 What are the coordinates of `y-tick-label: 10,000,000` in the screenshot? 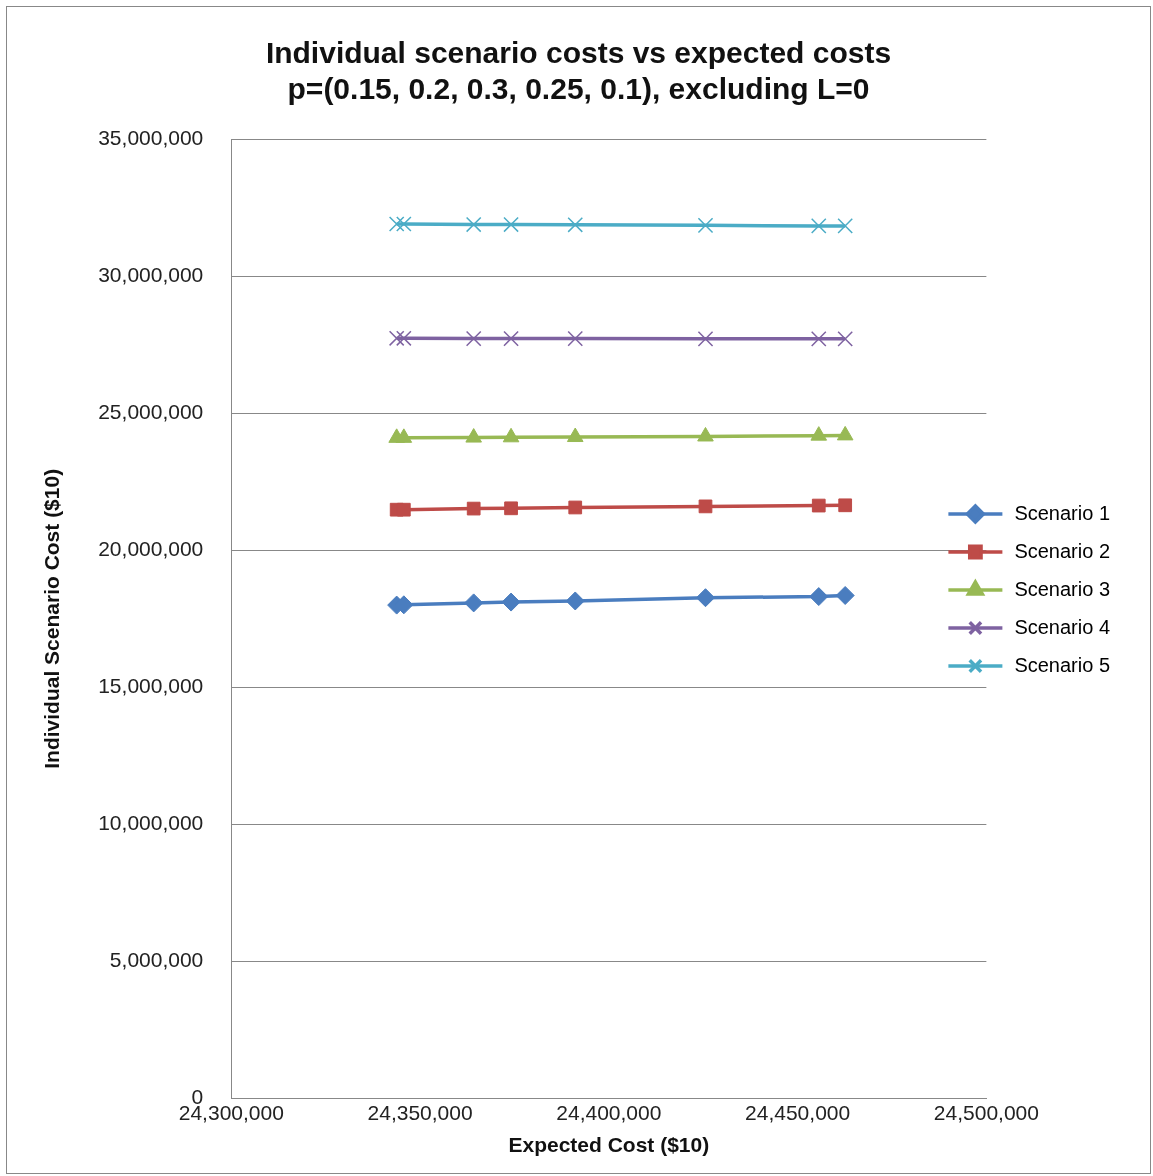 It's located at (151, 823).